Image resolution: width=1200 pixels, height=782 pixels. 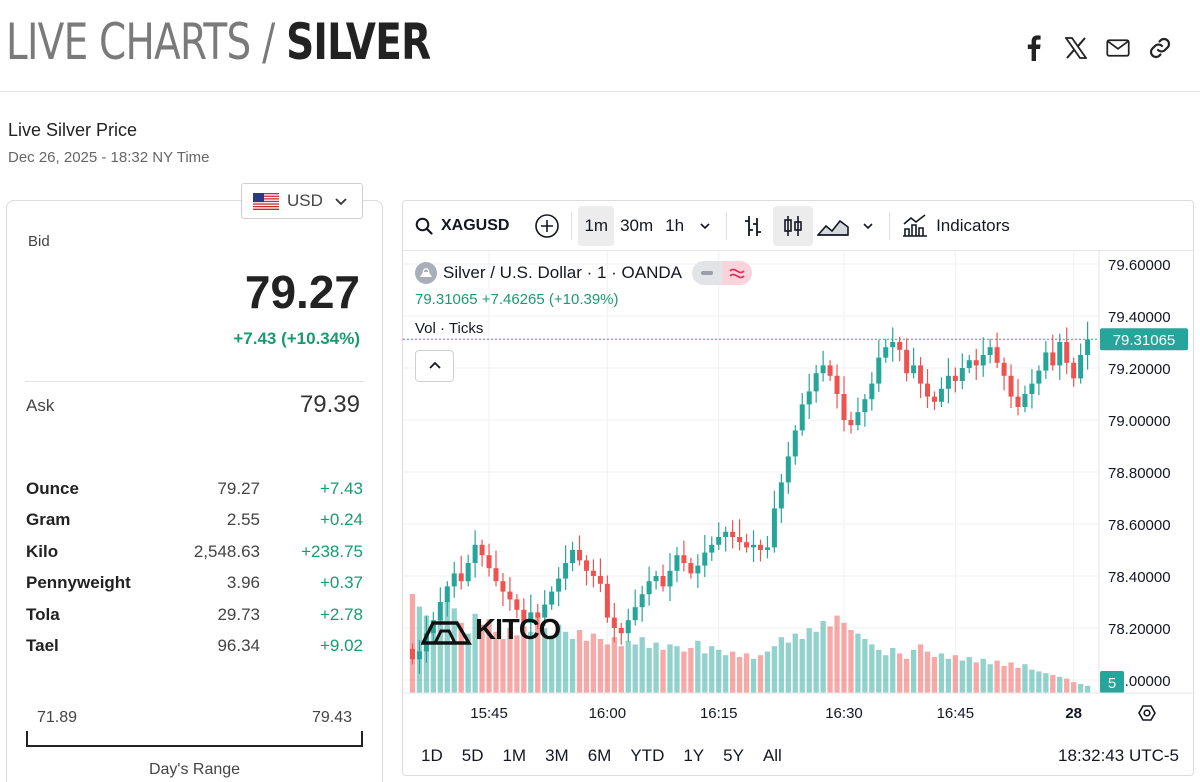 What do you see at coordinates (675, 225) in the screenshot?
I see `interval-1h-button: 1h` at bounding box center [675, 225].